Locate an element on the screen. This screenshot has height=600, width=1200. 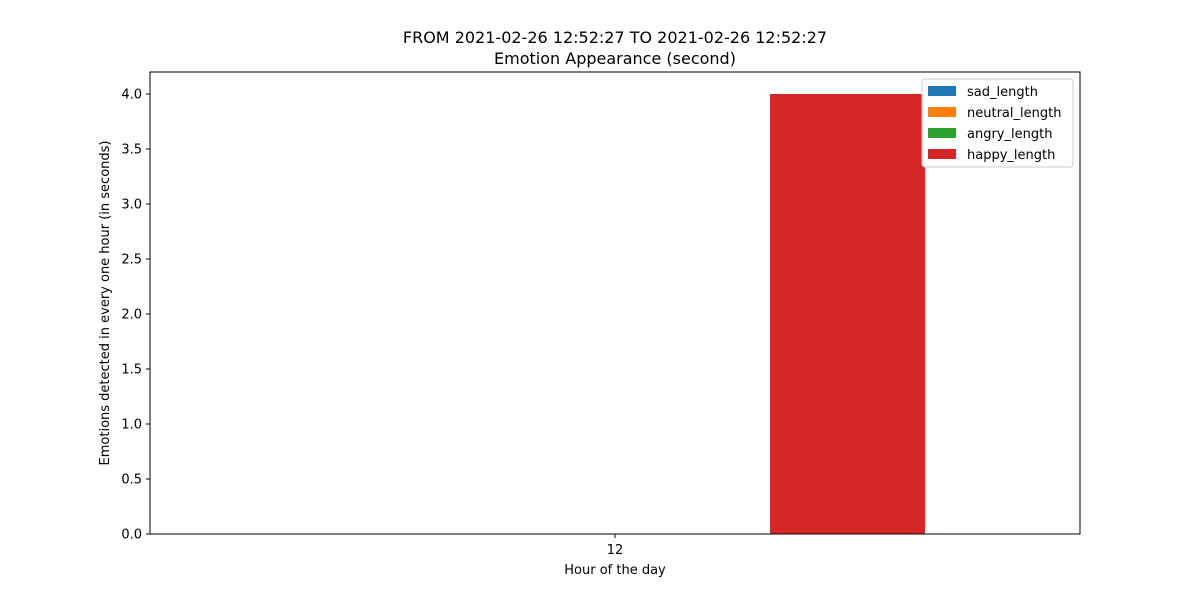
y-tick-label: 4.0 is located at coordinates (131, 95).